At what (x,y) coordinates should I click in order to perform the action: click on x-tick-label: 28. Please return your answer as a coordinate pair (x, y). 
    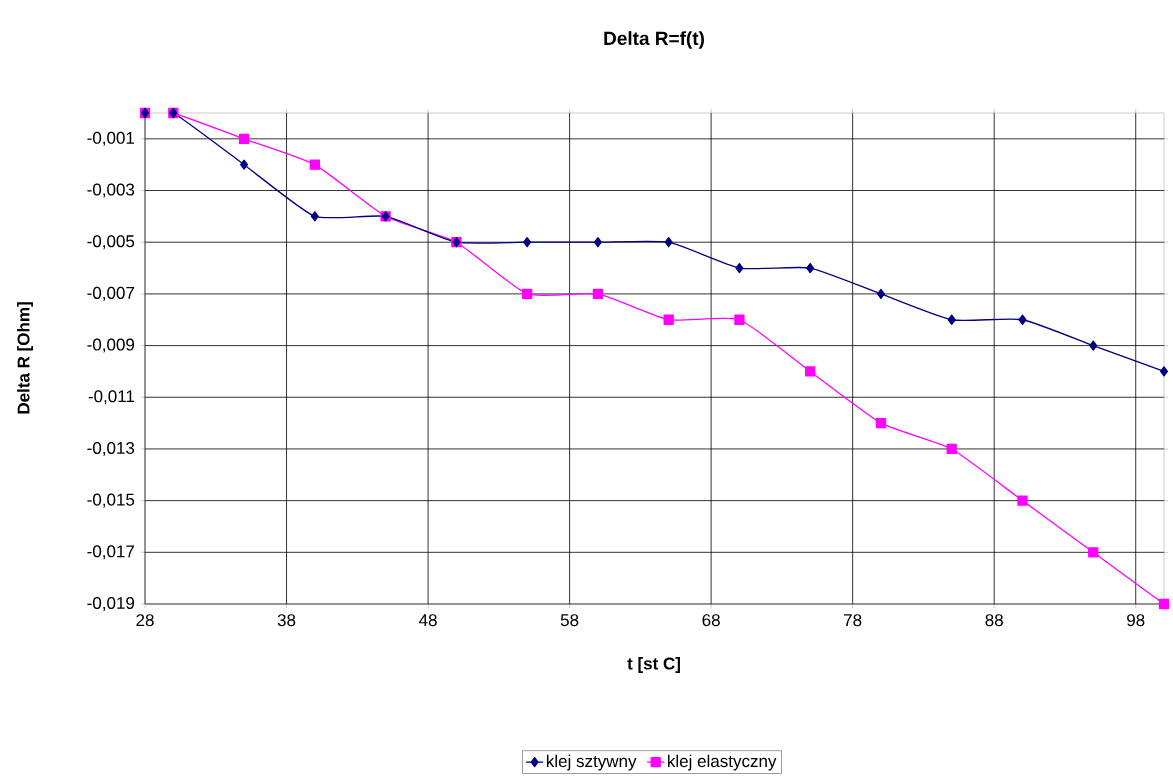
    Looking at the image, I should click on (145, 620).